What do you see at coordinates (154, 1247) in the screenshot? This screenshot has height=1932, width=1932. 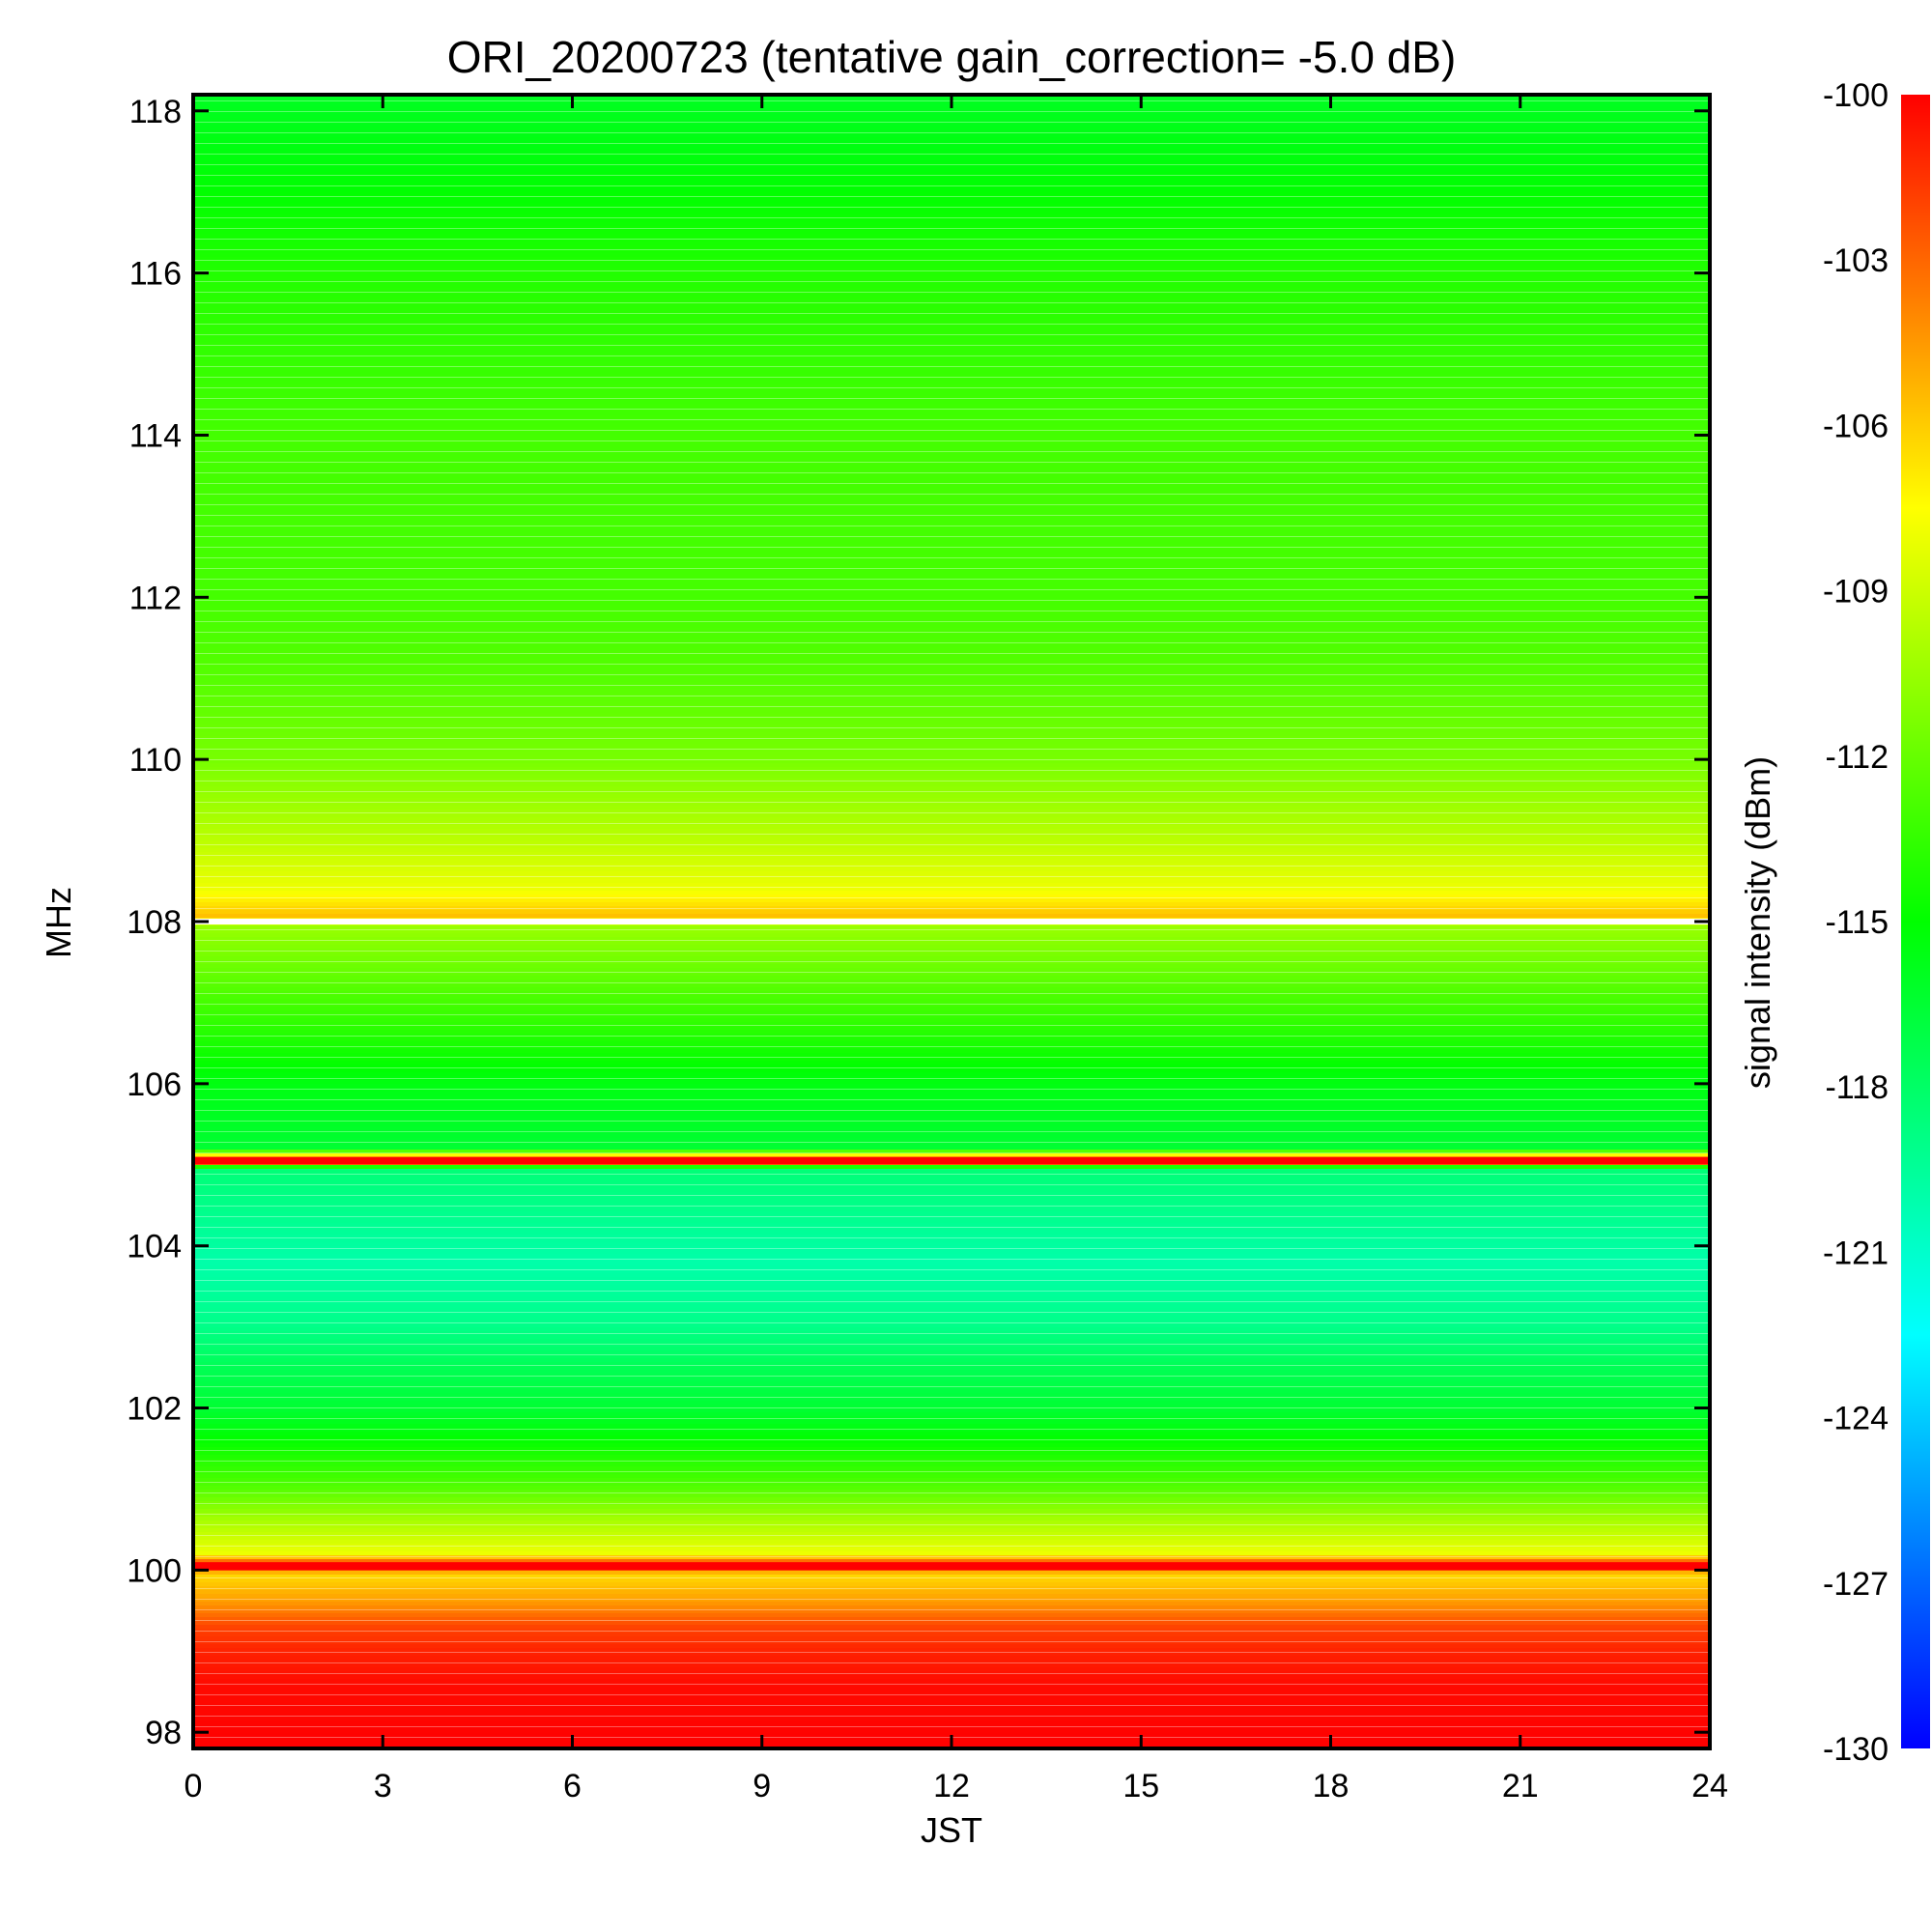 I see `y-tick-label: 104` at bounding box center [154, 1247].